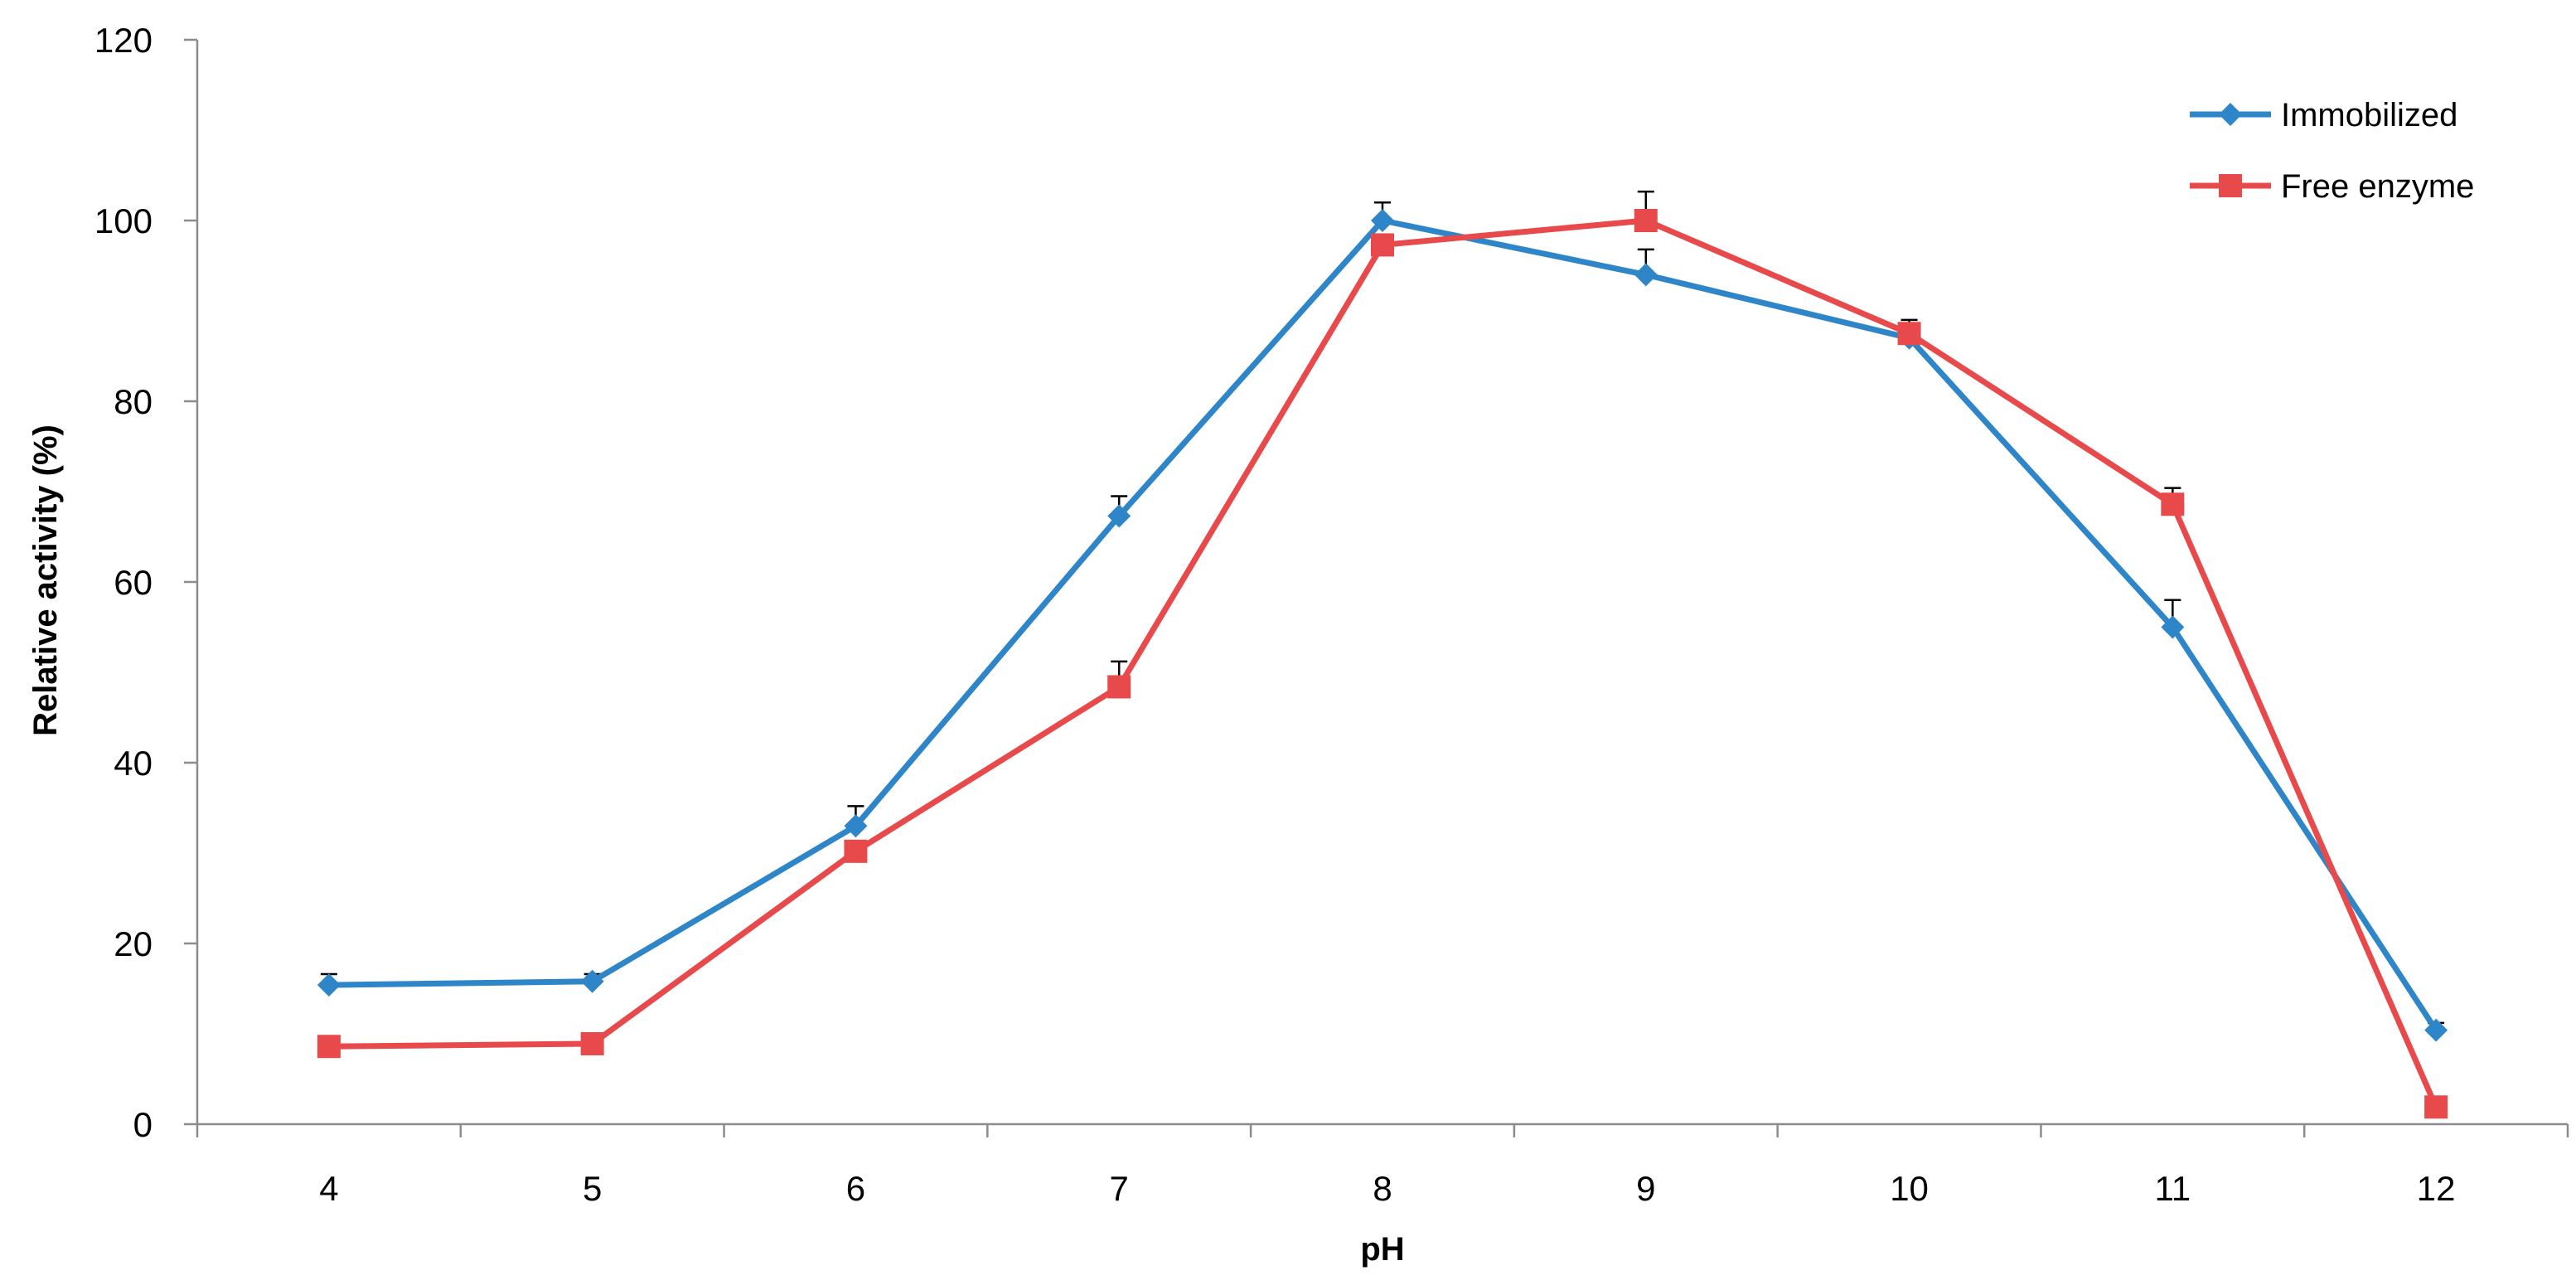  What do you see at coordinates (328, 1188) in the screenshot?
I see `x-tick-label: 4` at bounding box center [328, 1188].